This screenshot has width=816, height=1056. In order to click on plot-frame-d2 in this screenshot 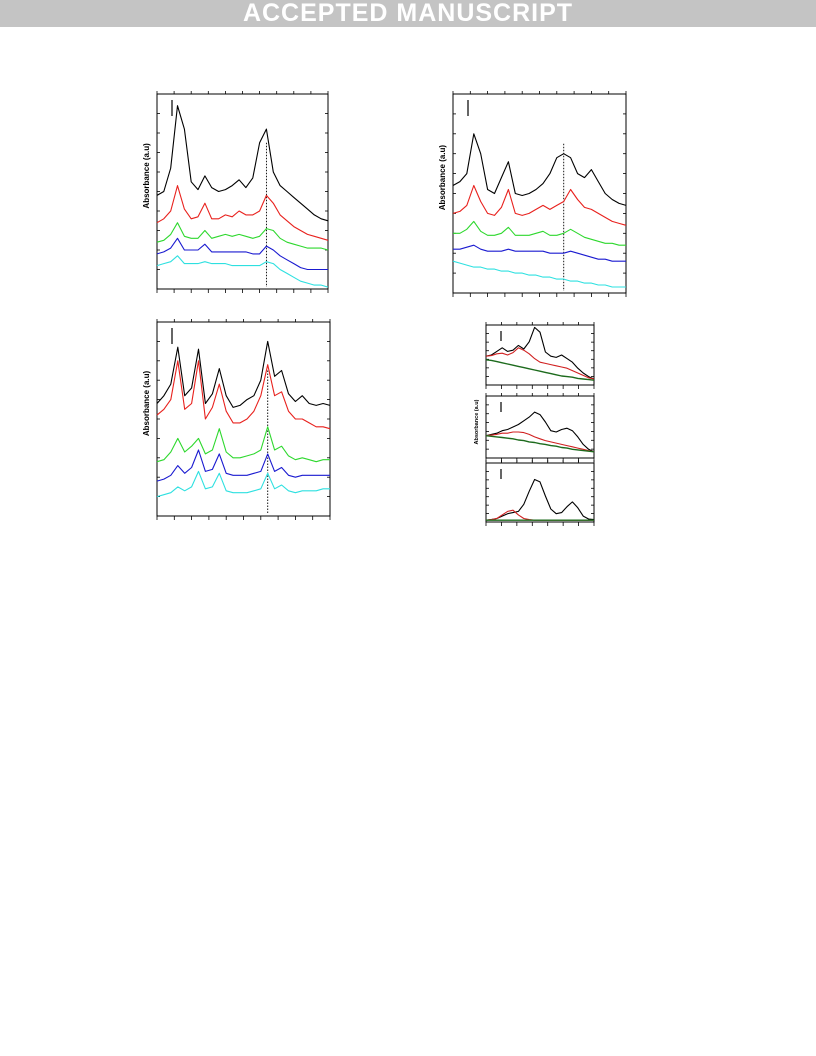, I will do `click(540, 427)`.